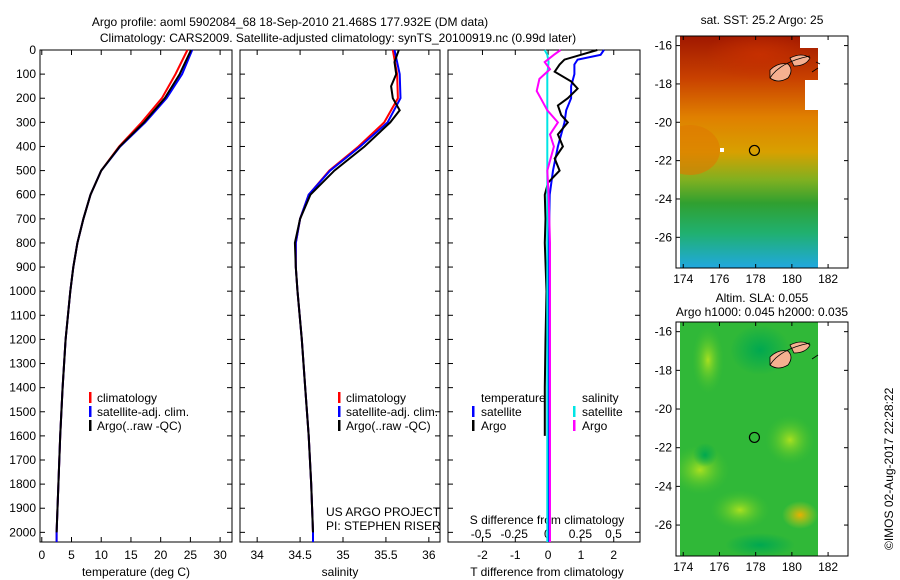 The width and height of the screenshot is (900, 580). What do you see at coordinates (762, 298) in the screenshot?
I see `sla-map-title: Altim. SLA: 0.055` at bounding box center [762, 298].